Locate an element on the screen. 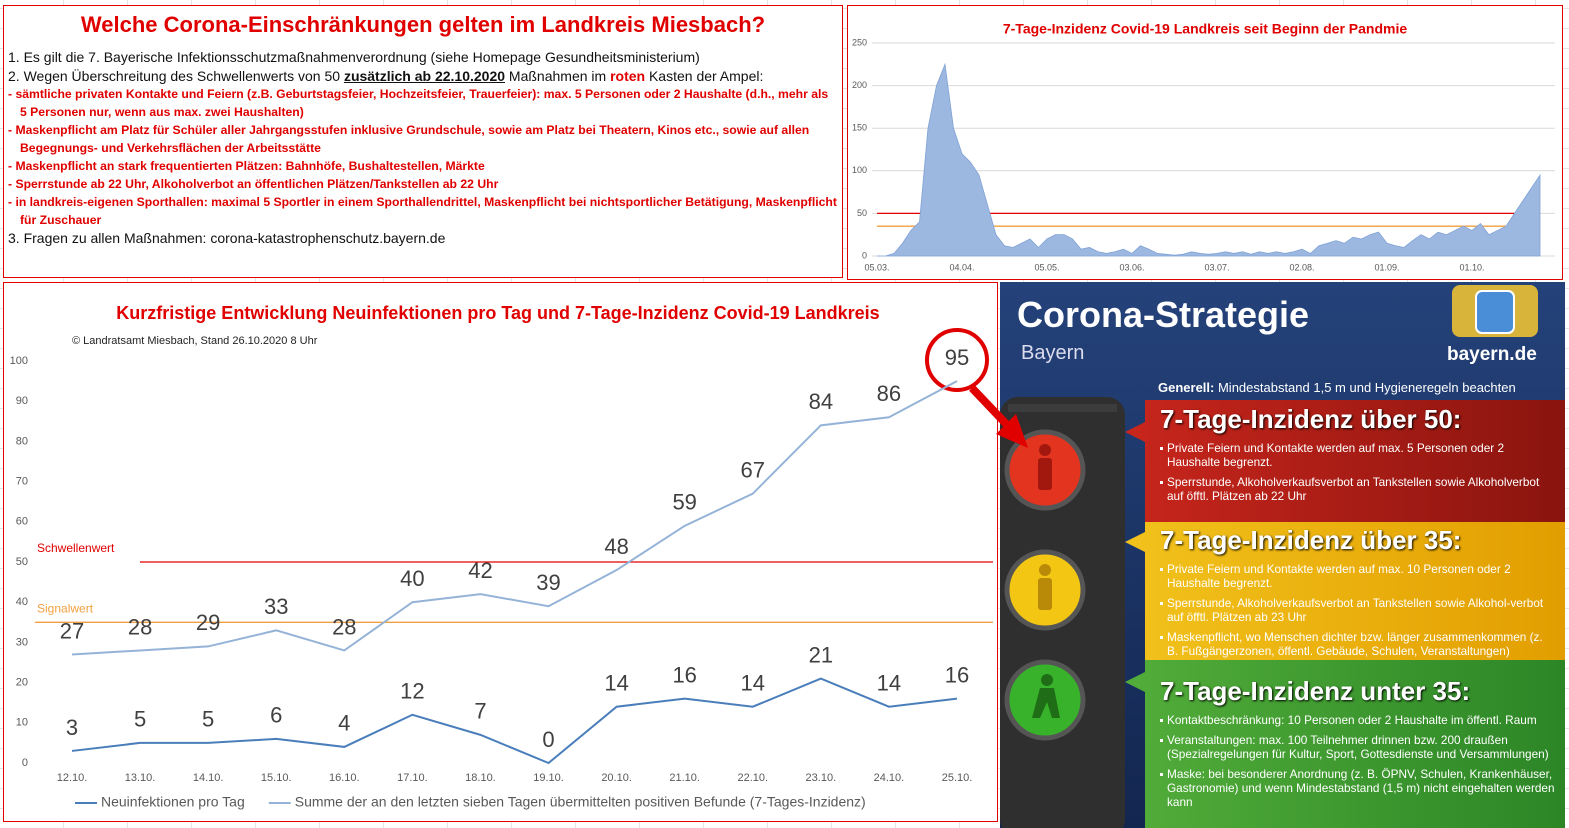 The height and width of the screenshot is (828, 1569). level-heading: 7-Tage-Inzidenz über 50: is located at coordinates (1311, 419).